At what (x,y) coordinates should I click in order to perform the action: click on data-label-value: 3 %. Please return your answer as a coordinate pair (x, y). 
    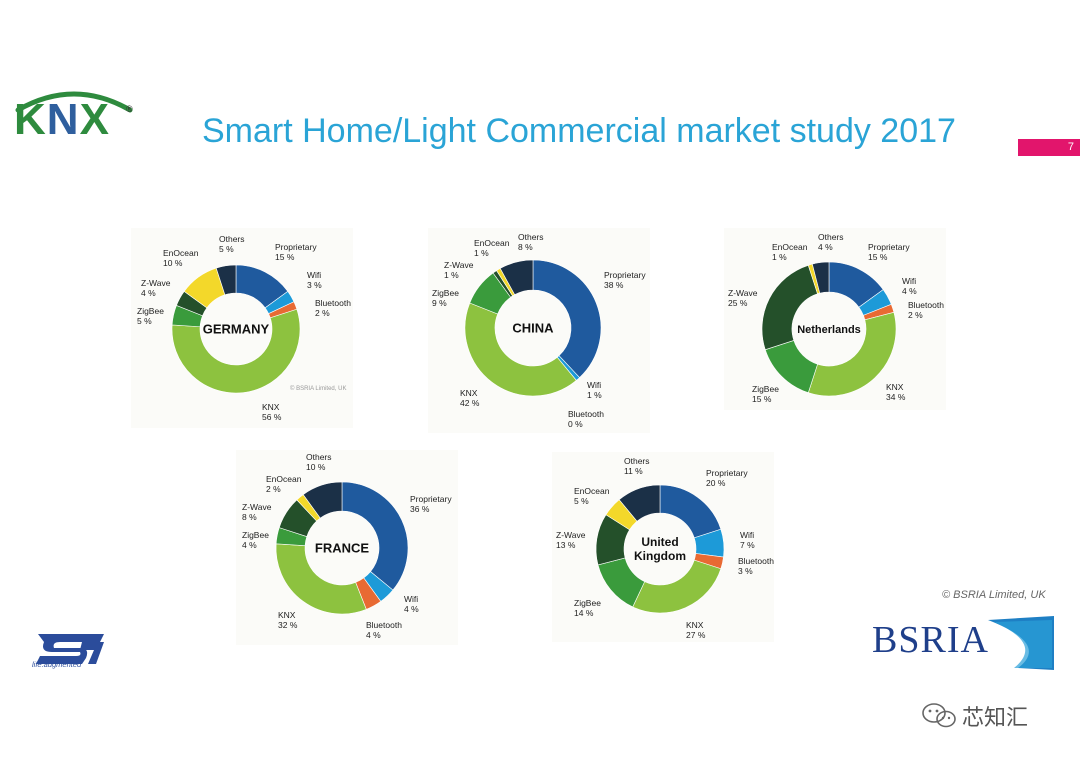
    Looking at the image, I should click on (314, 285).